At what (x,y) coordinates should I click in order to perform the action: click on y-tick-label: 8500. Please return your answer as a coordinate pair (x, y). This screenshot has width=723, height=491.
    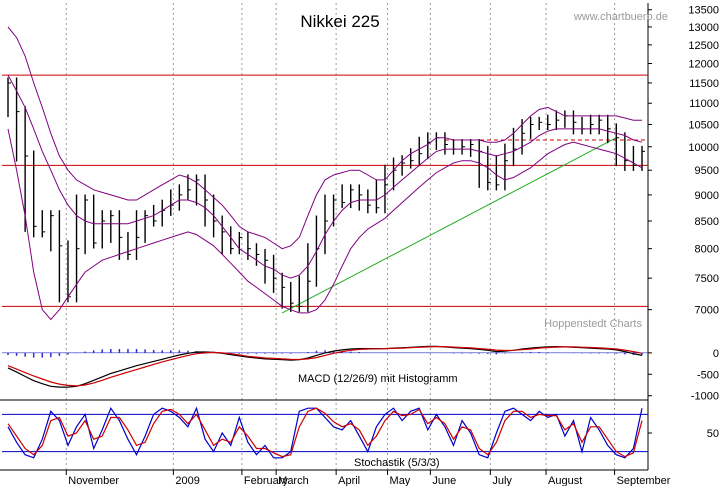
    Looking at the image, I should click on (707, 222).